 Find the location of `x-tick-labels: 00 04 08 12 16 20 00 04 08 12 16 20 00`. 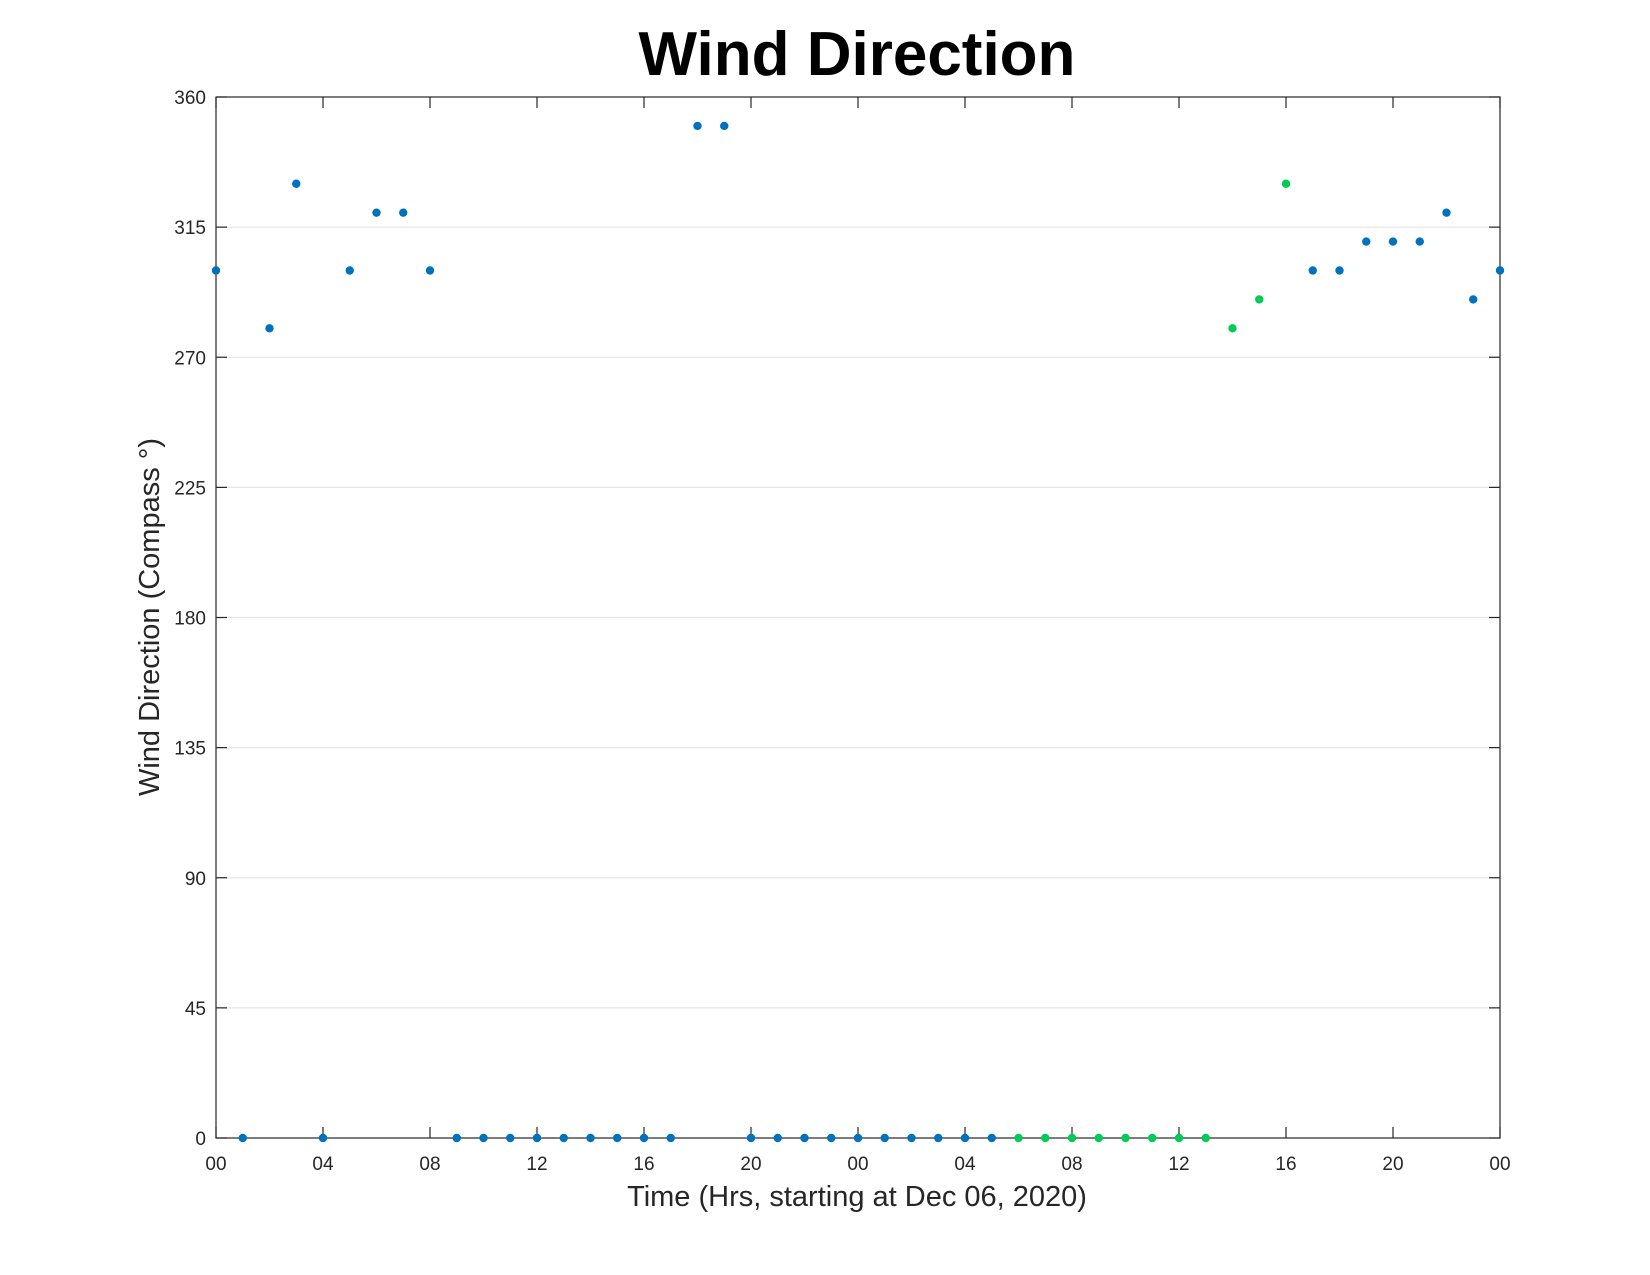

x-tick-labels: 00 04 08 12 16 20 00 04 08 12 16 20 00 is located at coordinates (857, 1164).